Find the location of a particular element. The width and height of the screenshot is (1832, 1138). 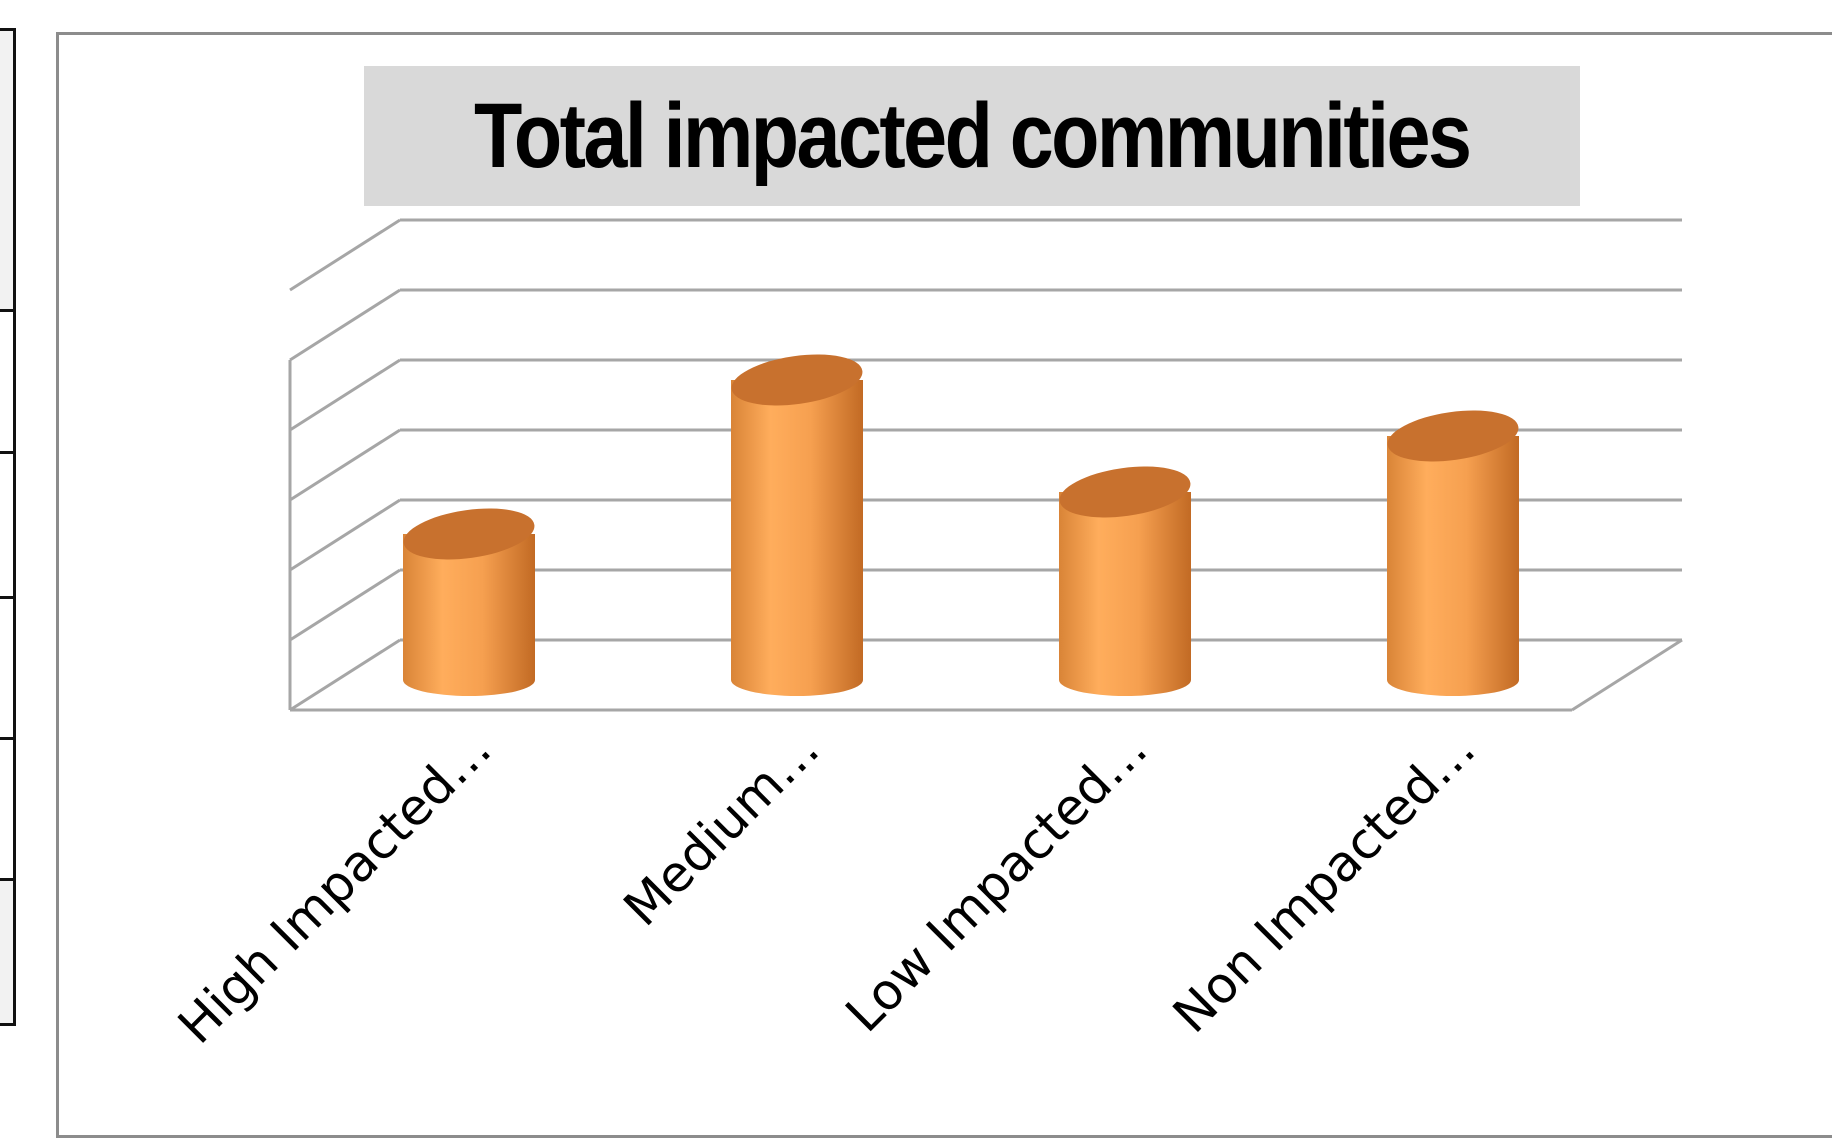

floor-right-edge is located at coordinates (1627, 675).